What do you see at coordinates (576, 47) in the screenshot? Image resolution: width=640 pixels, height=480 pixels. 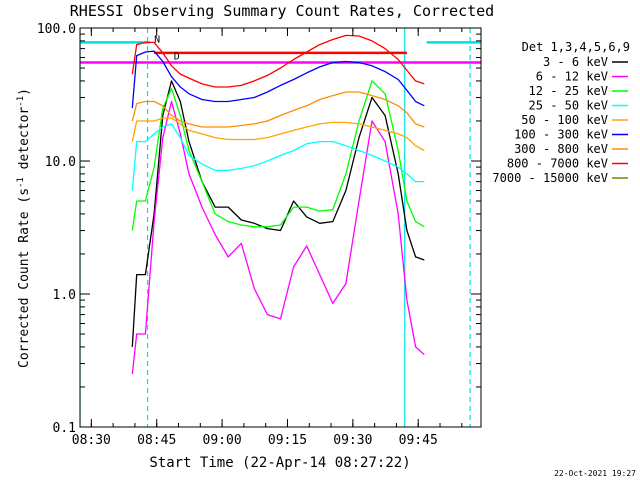 I see `legend-title: Det 1,3,4,5,6,9` at bounding box center [576, 47].